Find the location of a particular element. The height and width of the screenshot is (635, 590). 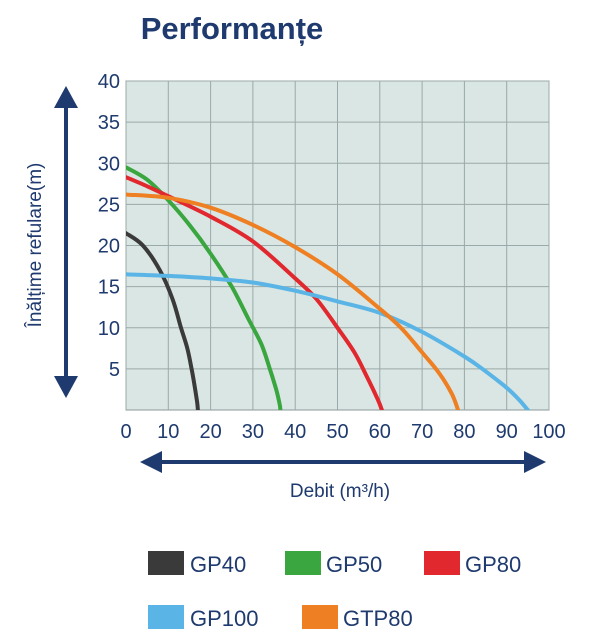

series-line-gp100 is located at coordinates (328, 341).